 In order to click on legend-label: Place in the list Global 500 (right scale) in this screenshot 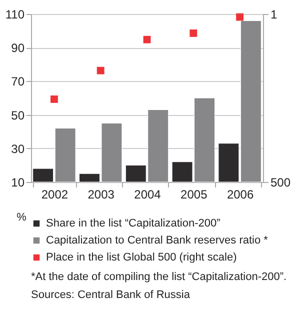, I will do `click(141, 258)`.